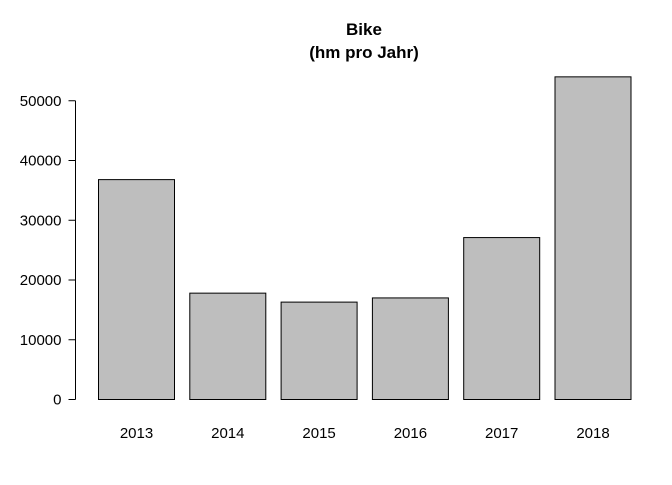 This screenshot has height=485, width=672. What do you see at coordinates (365, 433) in the screenshot?
I see `x-tick-labels: 2013 2014 2015 2016 2017 2018` at bounding box center [365, 433].